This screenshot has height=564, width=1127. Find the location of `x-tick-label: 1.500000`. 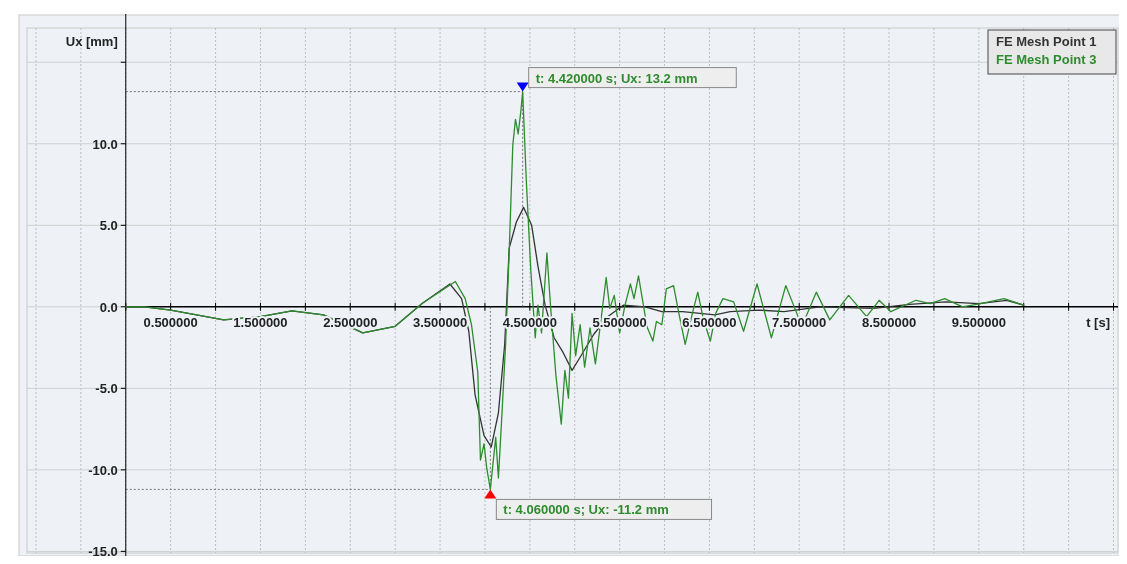

x-tick-label: 1.500000 is located at coordinates (260, 322).